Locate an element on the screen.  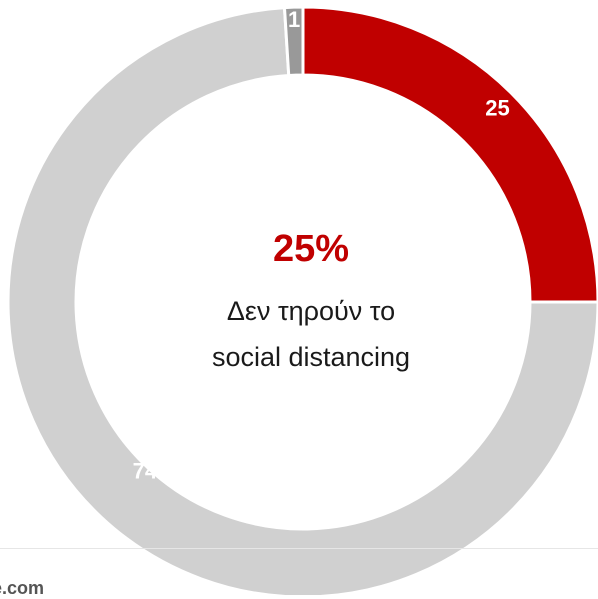
data-label-1: 74 is located at coordinates (145, 470).